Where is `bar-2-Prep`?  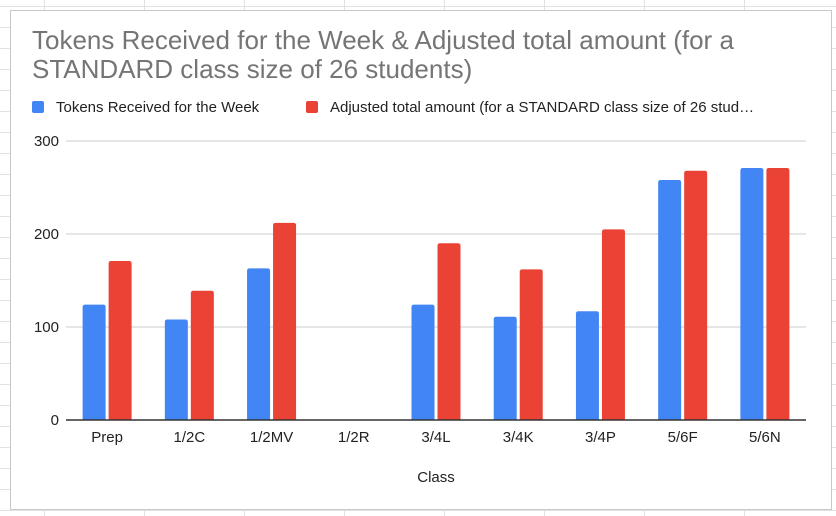
bar-2-Prep is located at coordinates (120, 340).